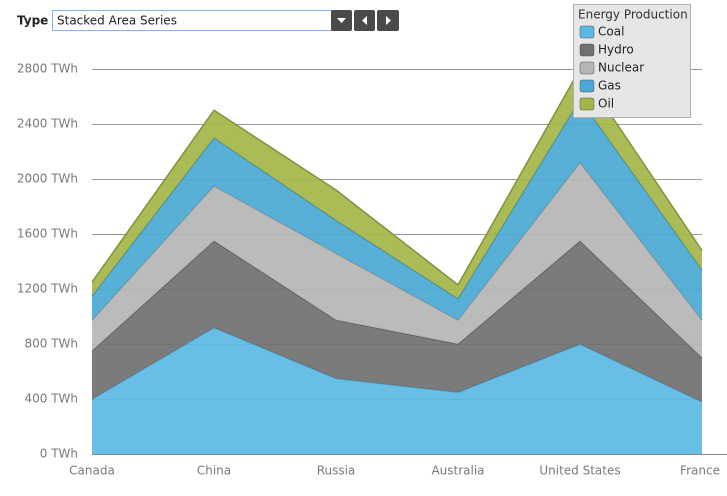 The image size is (727, 496). What do you see at coordinates (51, 344) in the screenshot?
I see `y-tick-label: 800 TWh` at bounding box center [51, 344].